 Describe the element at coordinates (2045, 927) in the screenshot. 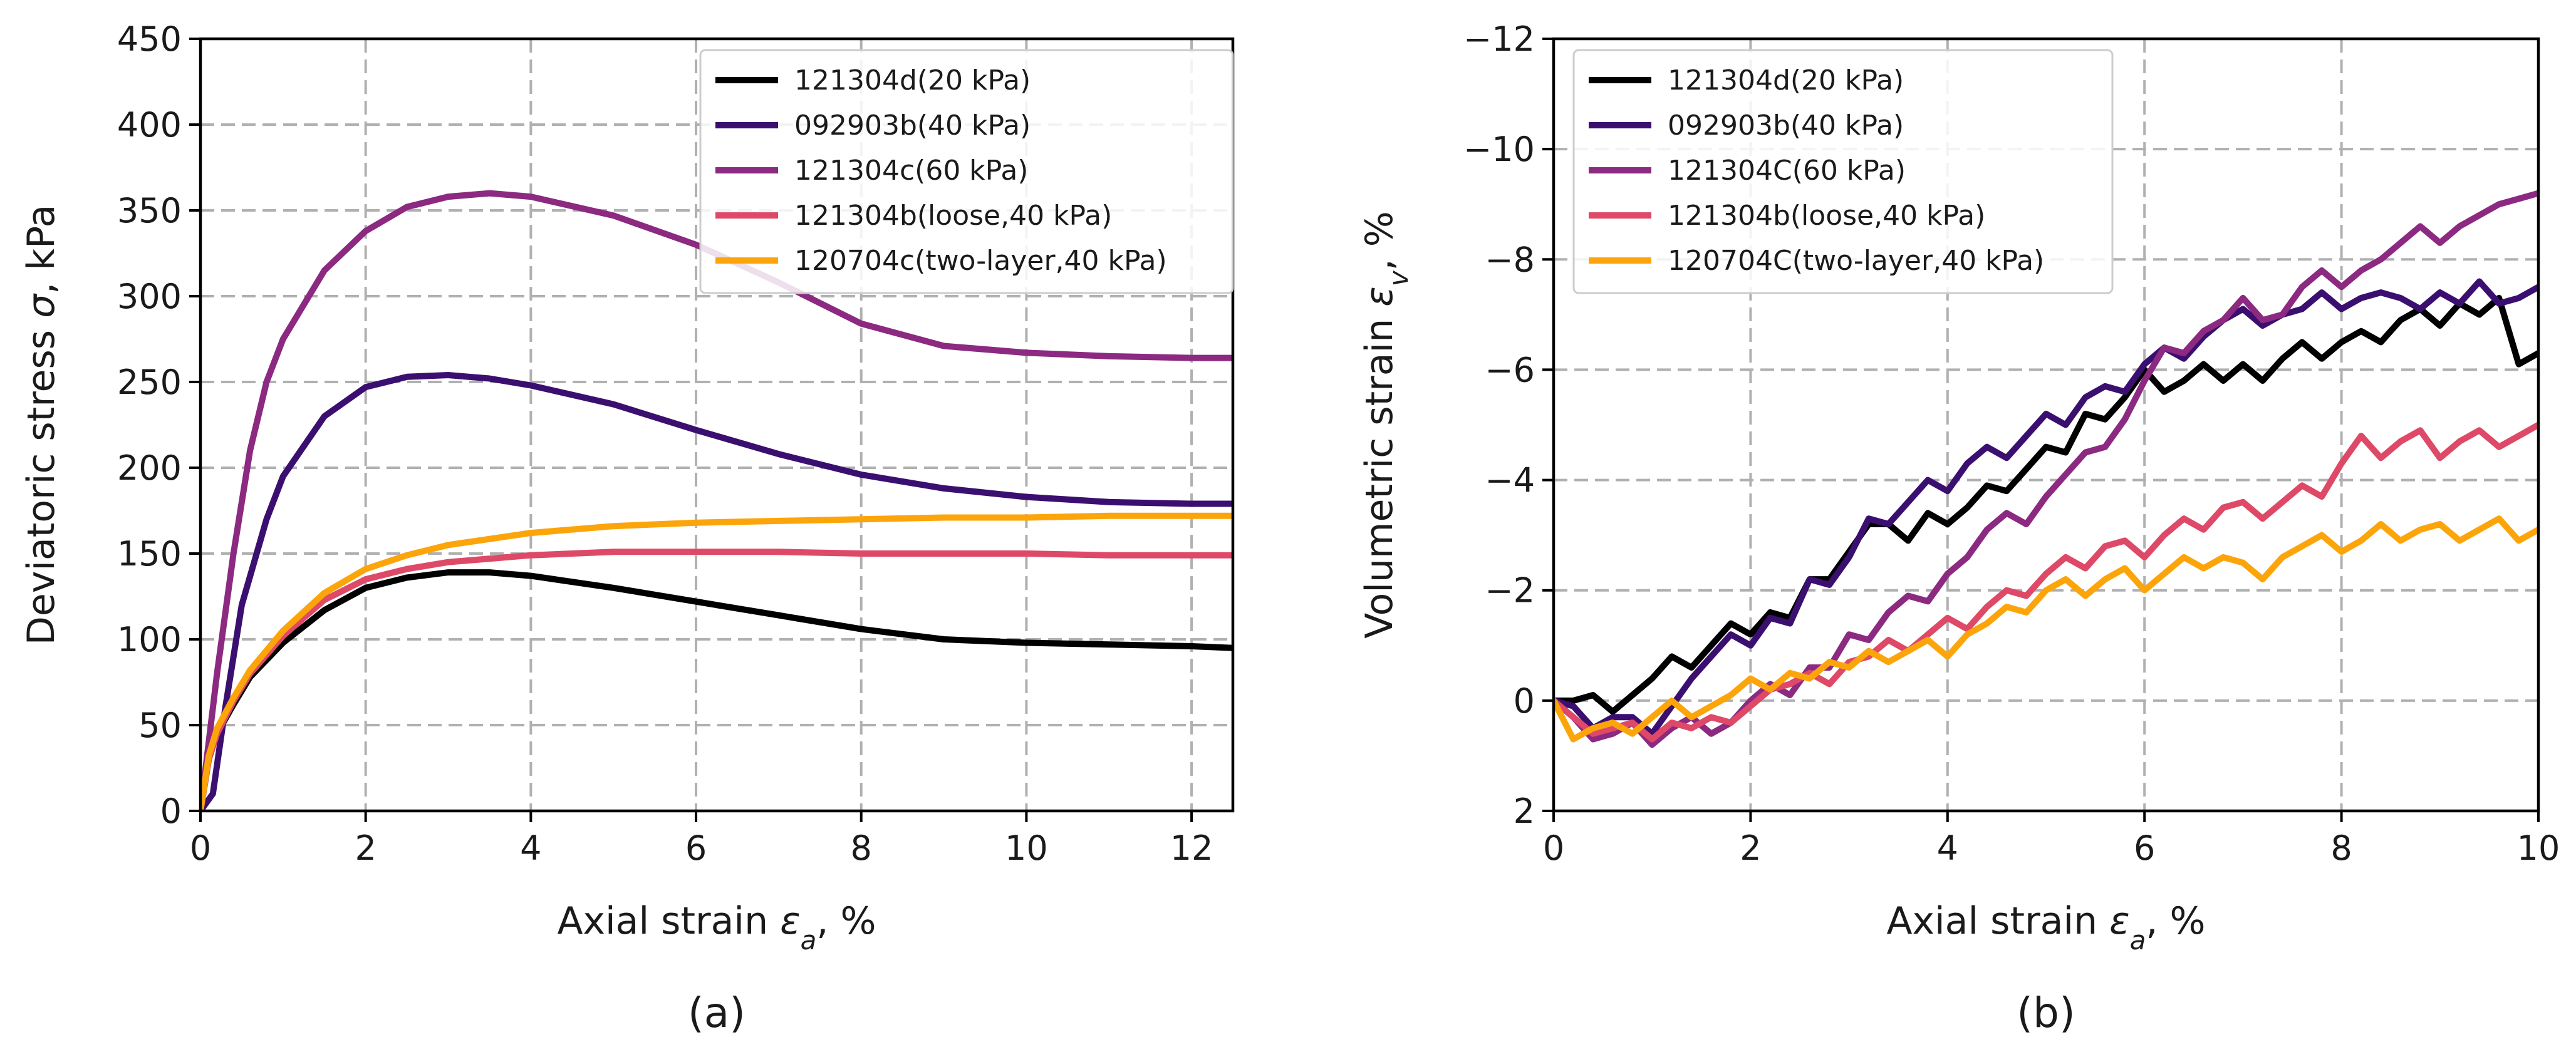

I see `panel-b-x-axis-label: Axial strain εa, %` at that location.